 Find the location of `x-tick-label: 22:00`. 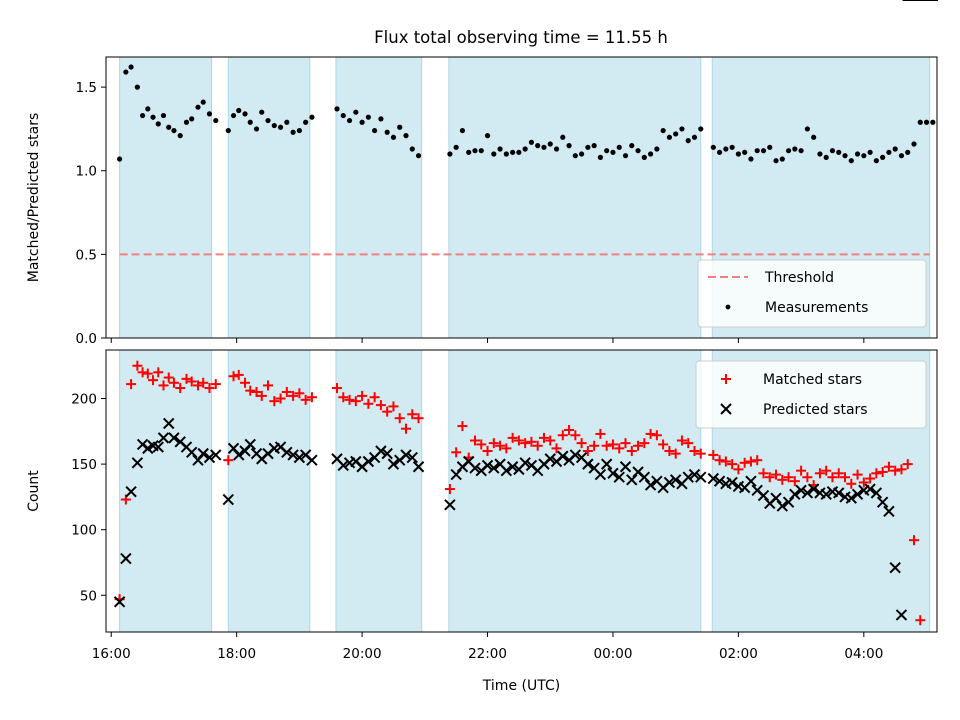

x-tick-label: 22:00 is located at coordinates (487, 654).